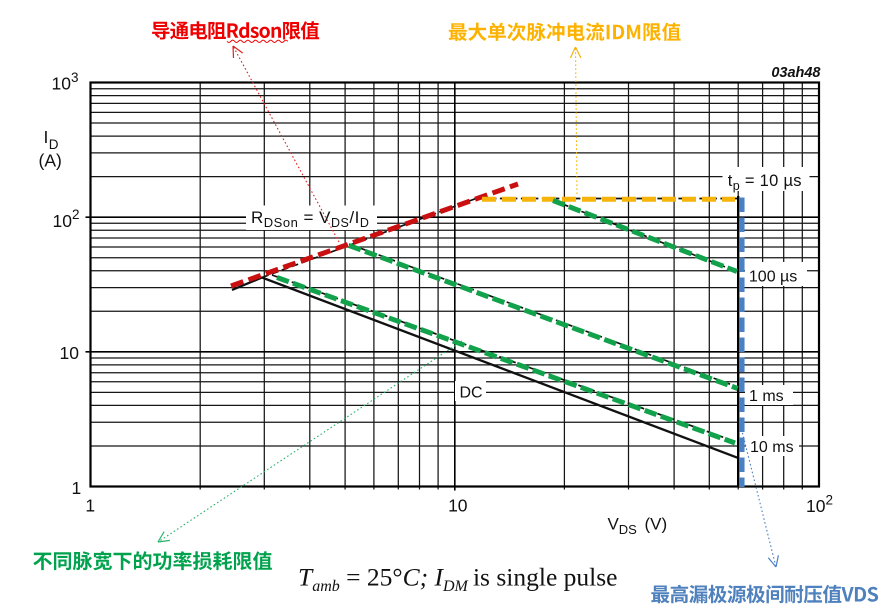 This screenshot has width=890, height=614. What do you see at coordinates (54, 144) in the screenshot?
I see `svg-text: D` at bounding box center [54, 144].